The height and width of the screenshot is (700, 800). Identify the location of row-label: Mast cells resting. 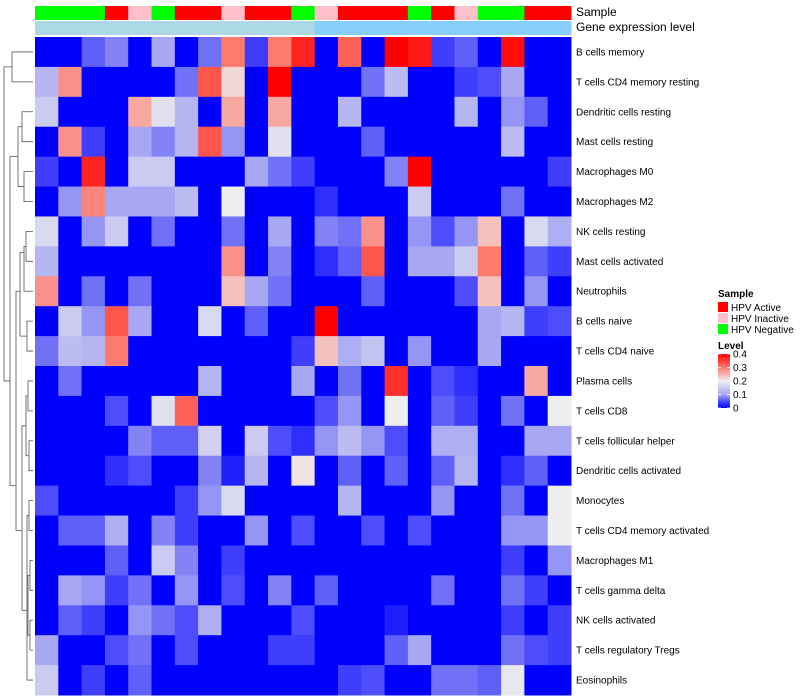
(614, 142).